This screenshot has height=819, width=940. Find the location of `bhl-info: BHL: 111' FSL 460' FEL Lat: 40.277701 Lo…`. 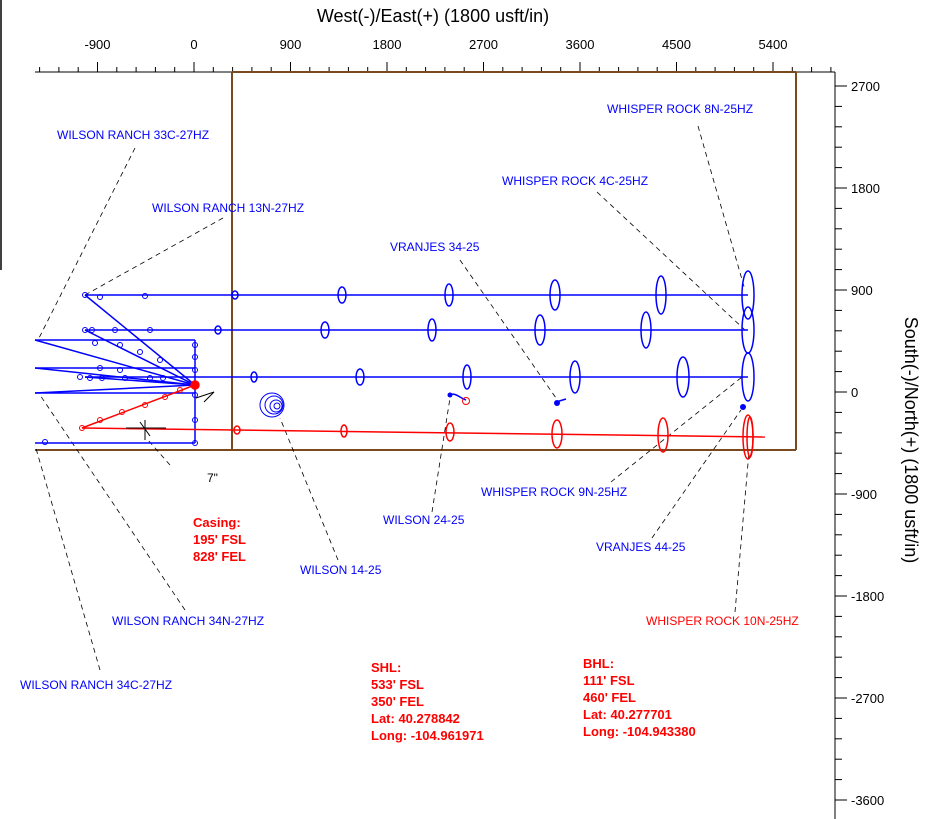

bhl-info: BHL: 111' FSL 460' FEL Lat: 40.277701 Lo… is located at coordinates (639, 697).